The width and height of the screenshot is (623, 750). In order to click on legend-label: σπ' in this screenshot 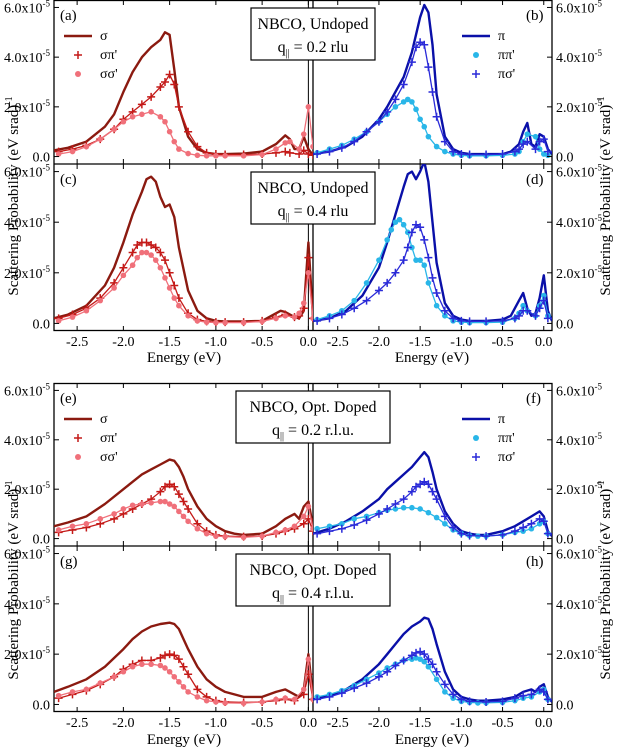, I will do `click(108, 55)`.